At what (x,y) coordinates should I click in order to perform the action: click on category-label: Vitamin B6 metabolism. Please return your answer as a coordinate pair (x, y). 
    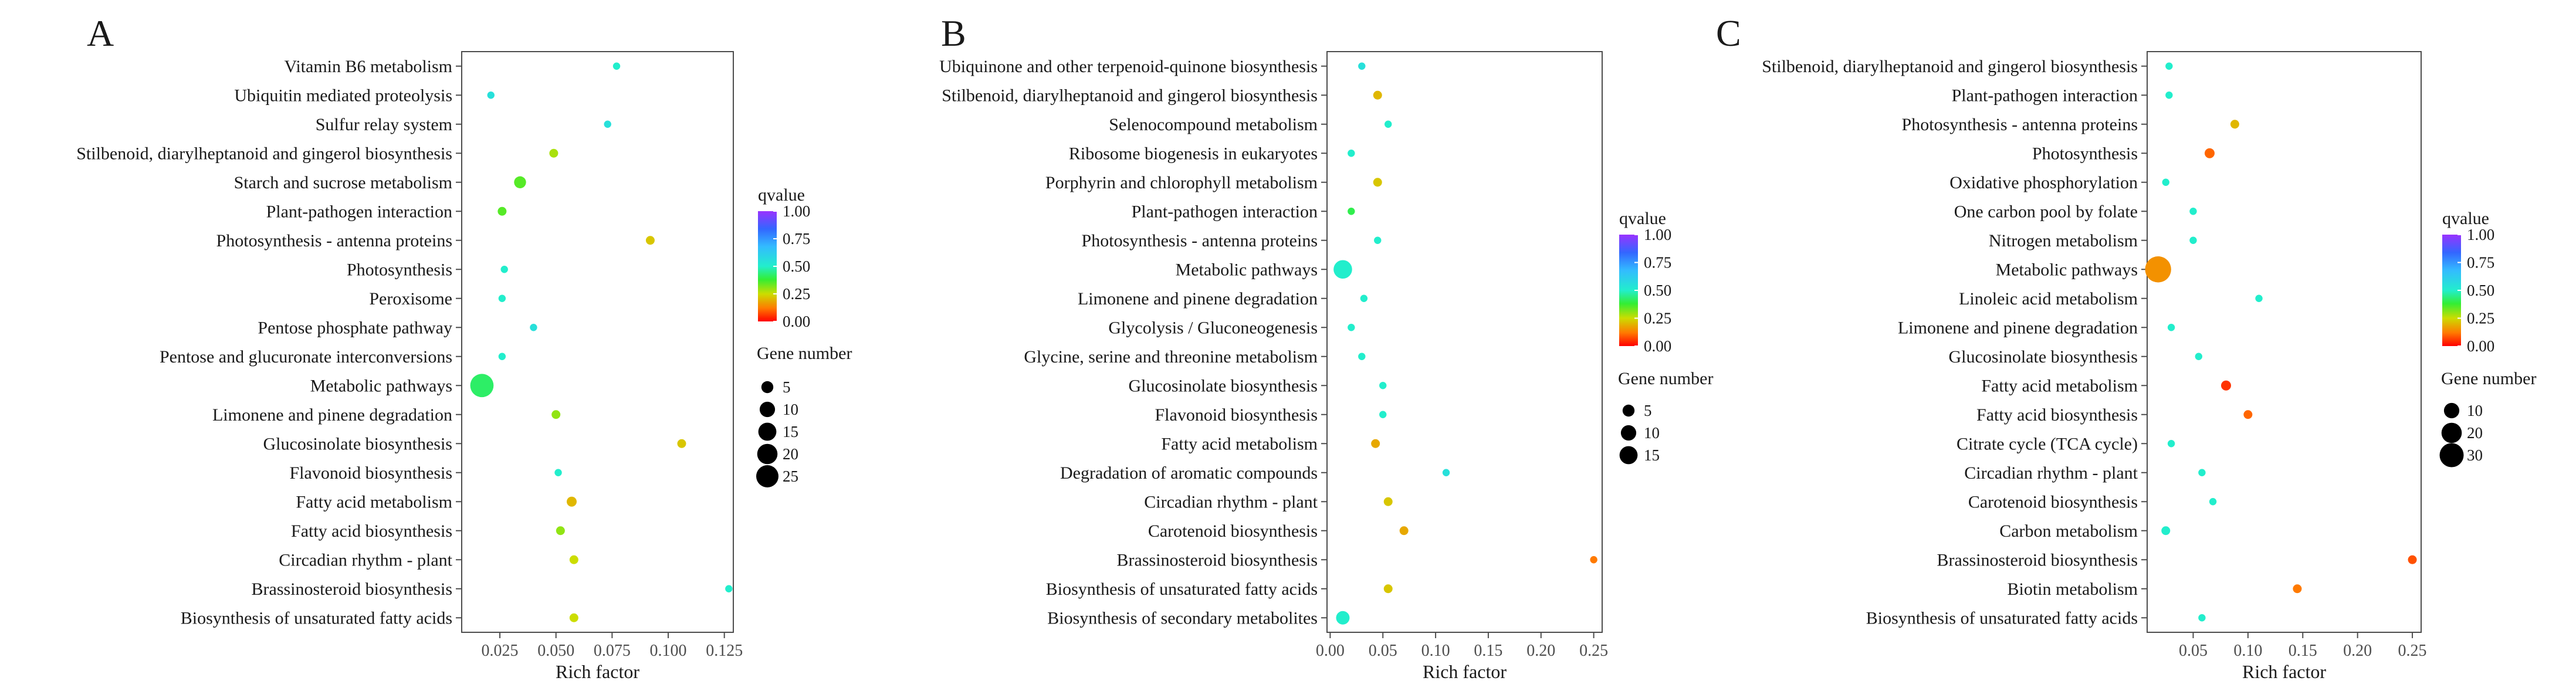
    Looking at the image, I should click on (368, 66).